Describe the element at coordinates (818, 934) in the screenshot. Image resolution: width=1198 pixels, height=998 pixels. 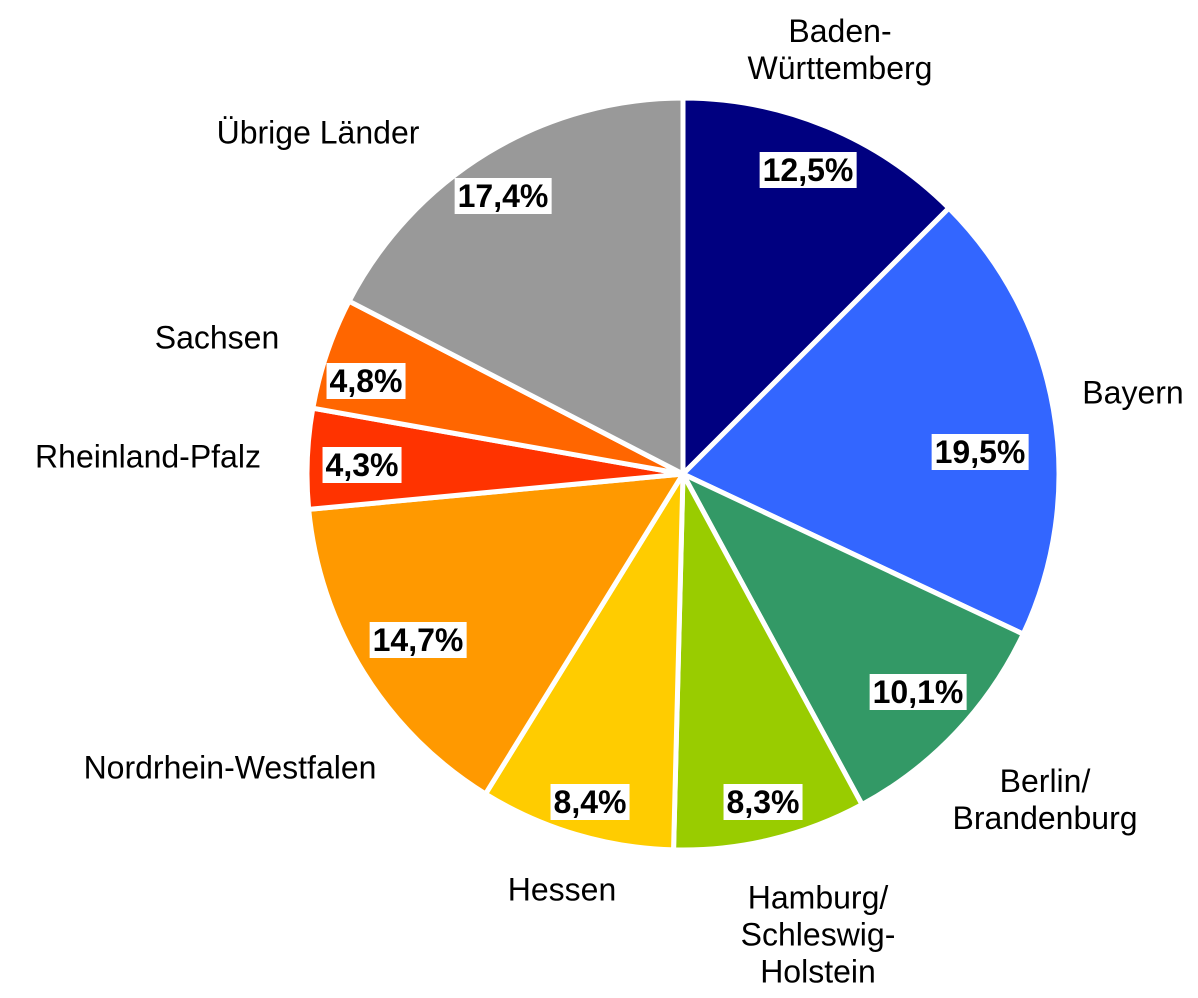
I see `slice-label: Hamburg/ Schleswig- Holstein` at that location.